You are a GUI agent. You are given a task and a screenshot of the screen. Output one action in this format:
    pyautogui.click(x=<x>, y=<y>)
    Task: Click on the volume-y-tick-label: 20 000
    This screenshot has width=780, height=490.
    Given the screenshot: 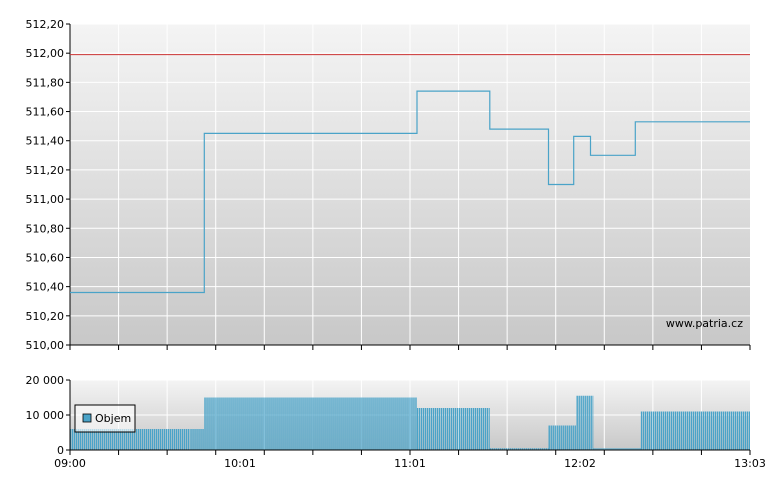 What is the action you would take?
    pyautogui.click(x=45, y=380)
    